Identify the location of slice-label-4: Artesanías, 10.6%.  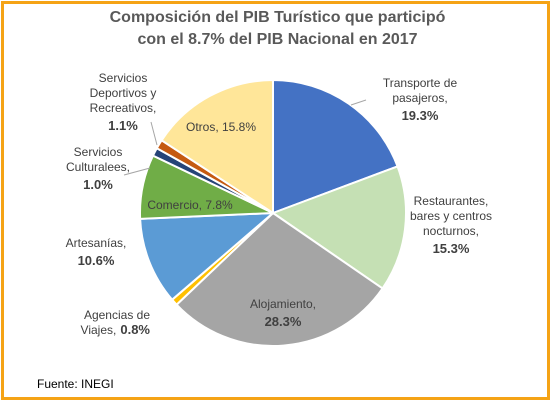
(96, 252).